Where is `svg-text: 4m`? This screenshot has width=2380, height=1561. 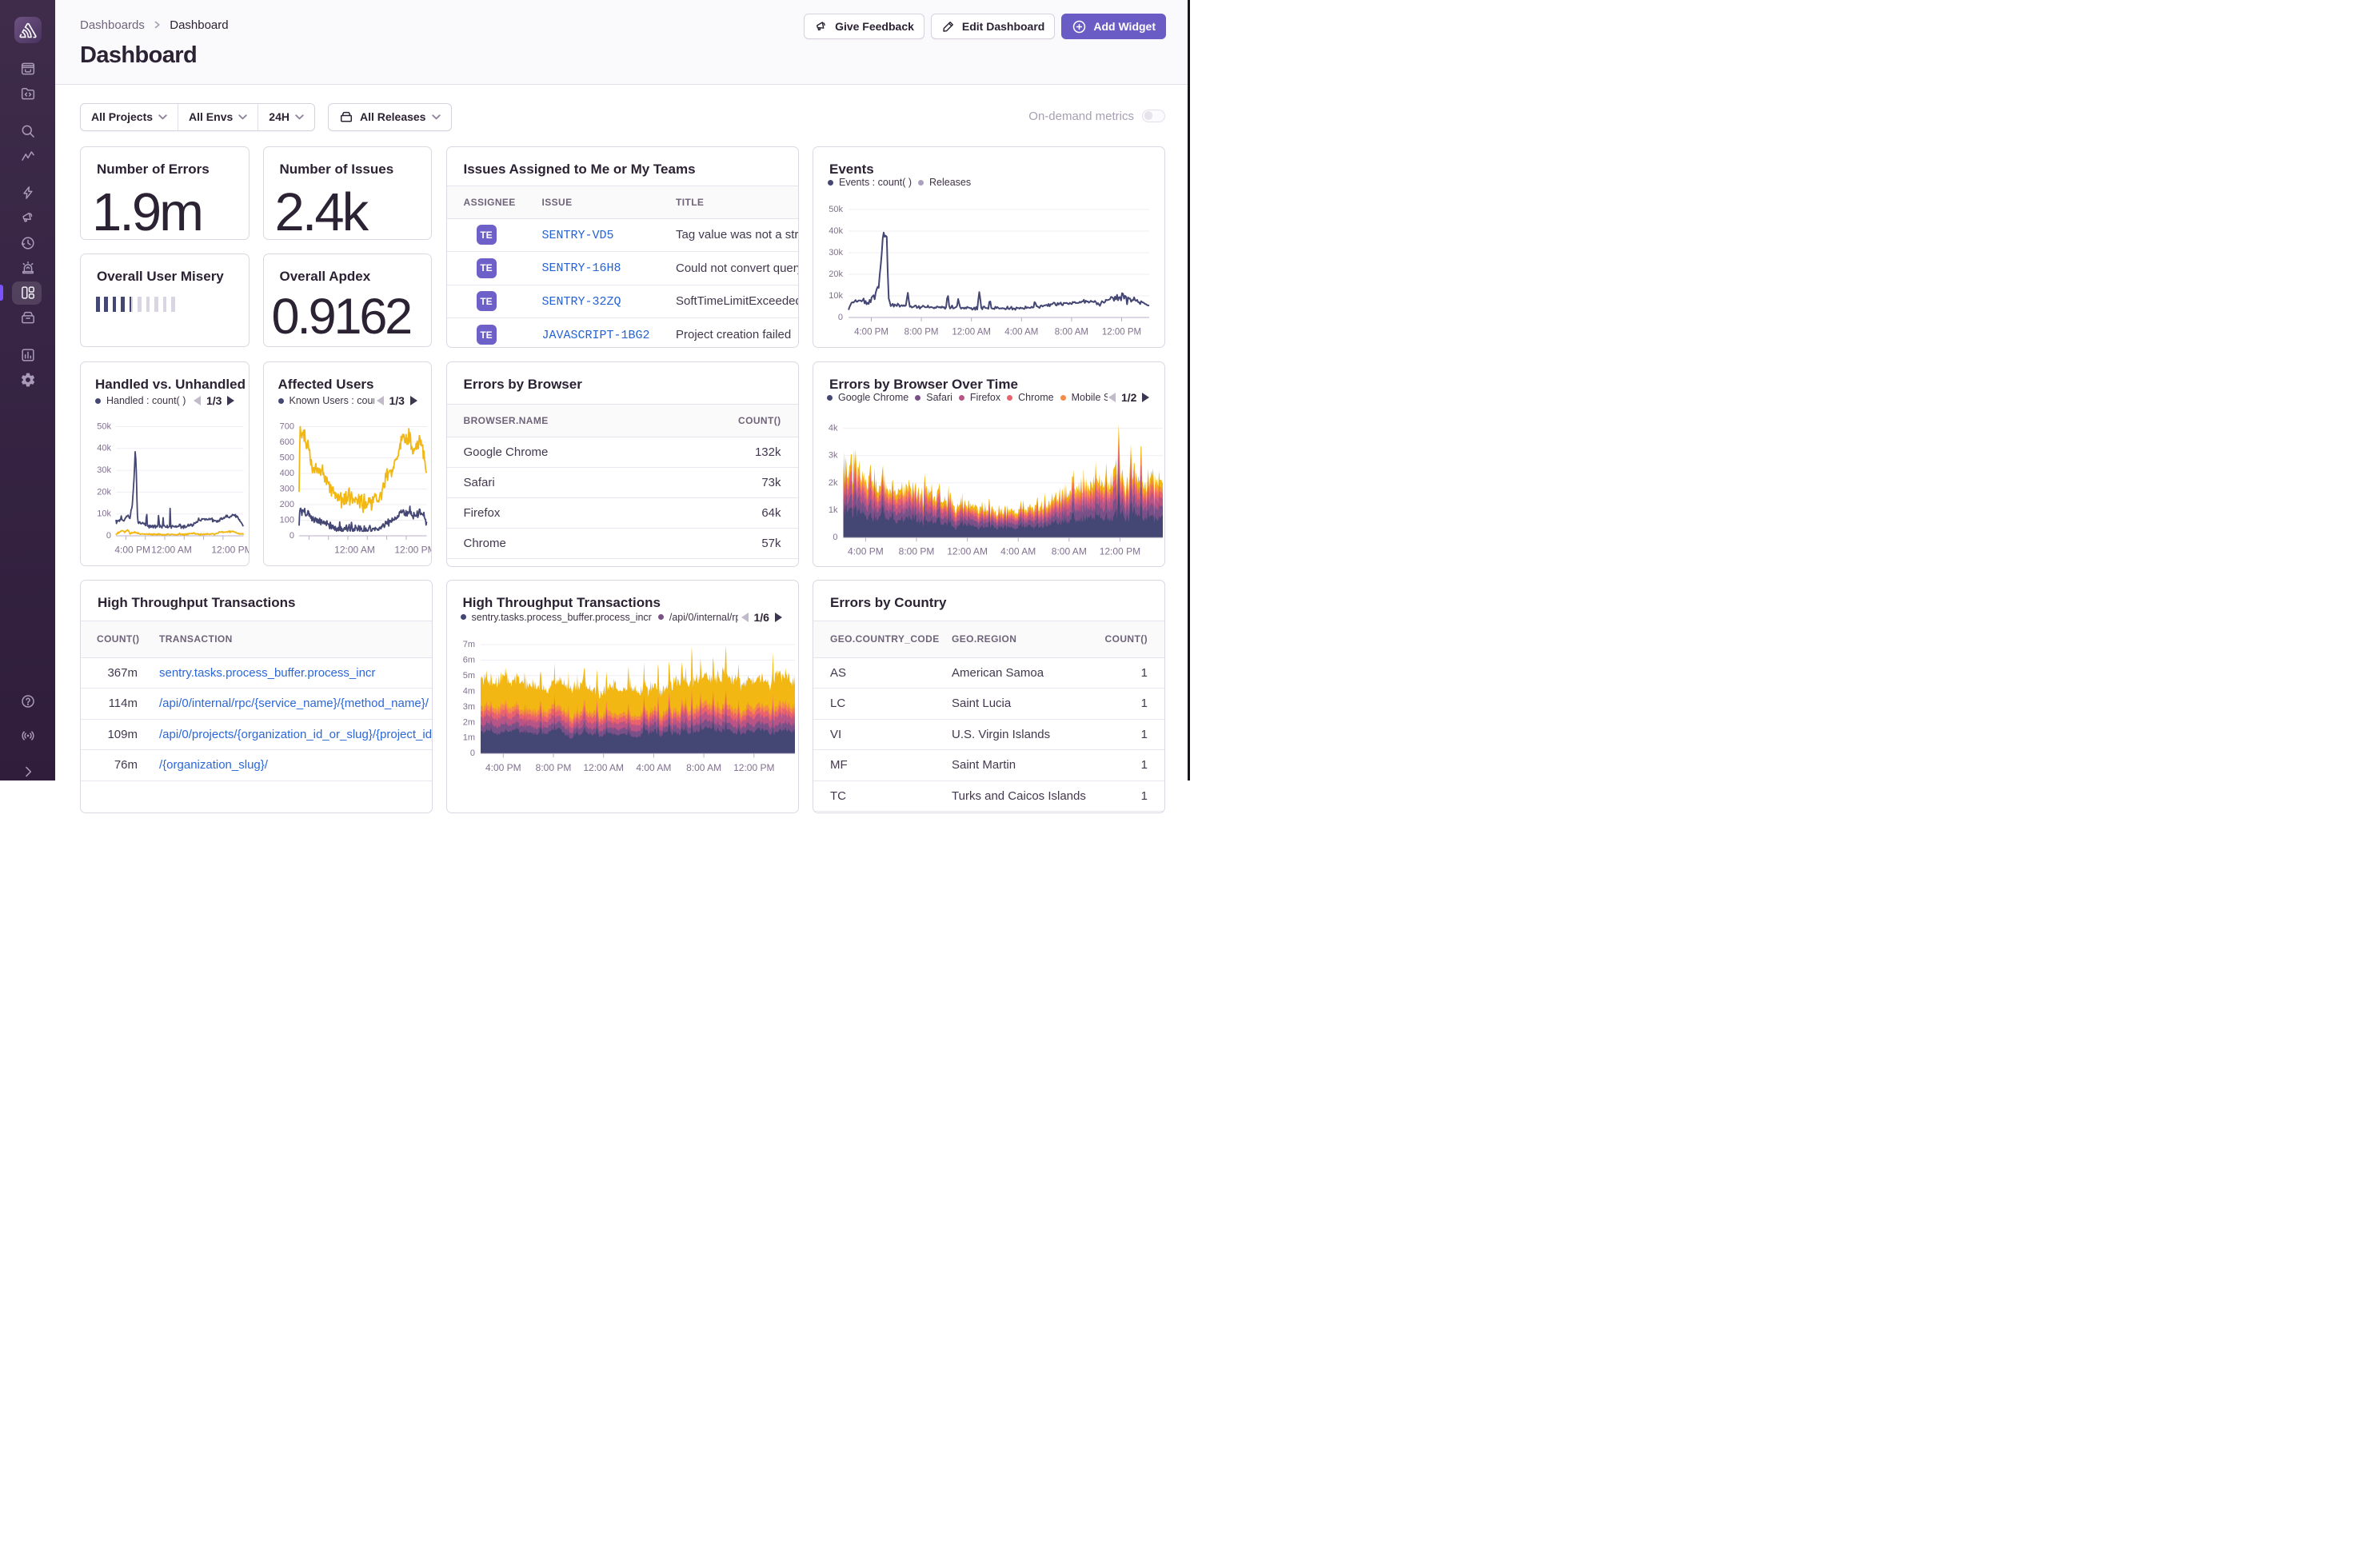 svg-text: 4m is located at coordinates (468, 691).